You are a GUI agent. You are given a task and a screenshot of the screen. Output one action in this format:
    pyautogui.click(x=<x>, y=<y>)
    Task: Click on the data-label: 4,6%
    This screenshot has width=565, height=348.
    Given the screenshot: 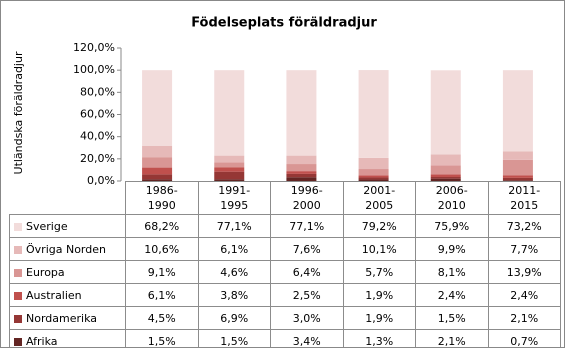 What is the action you would take?
    pyautogui.click(x=234, y=272)
    